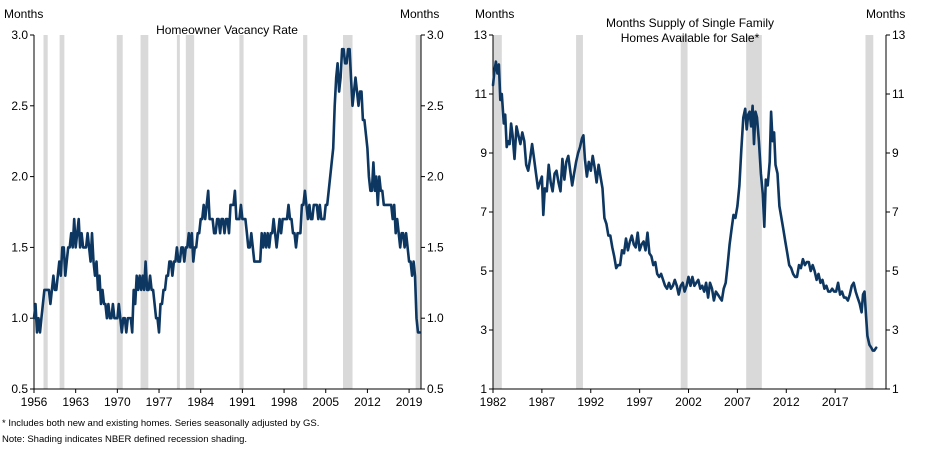 The width and height of the screenshot is (926, 449). What do you see at coordinates (19, 177) in the screenshot?
I see `y-tick-label: 2.0` at bounding box center [19, 177].